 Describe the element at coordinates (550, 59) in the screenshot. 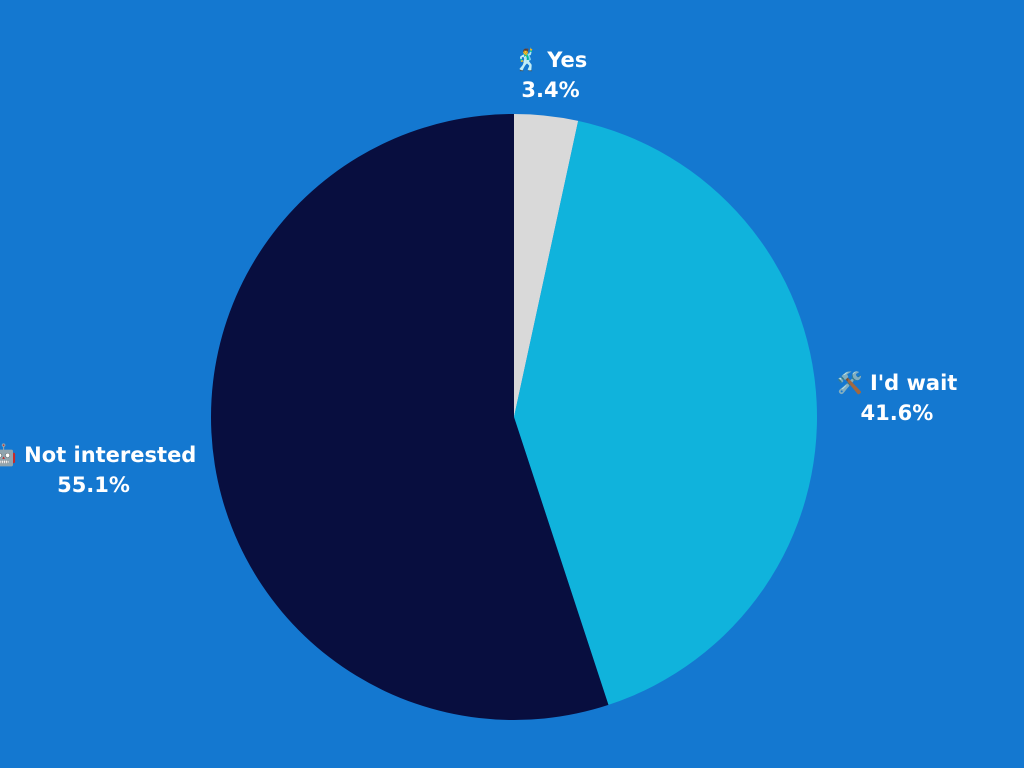

I see `slice-label: 🕺 Yes` at that location.